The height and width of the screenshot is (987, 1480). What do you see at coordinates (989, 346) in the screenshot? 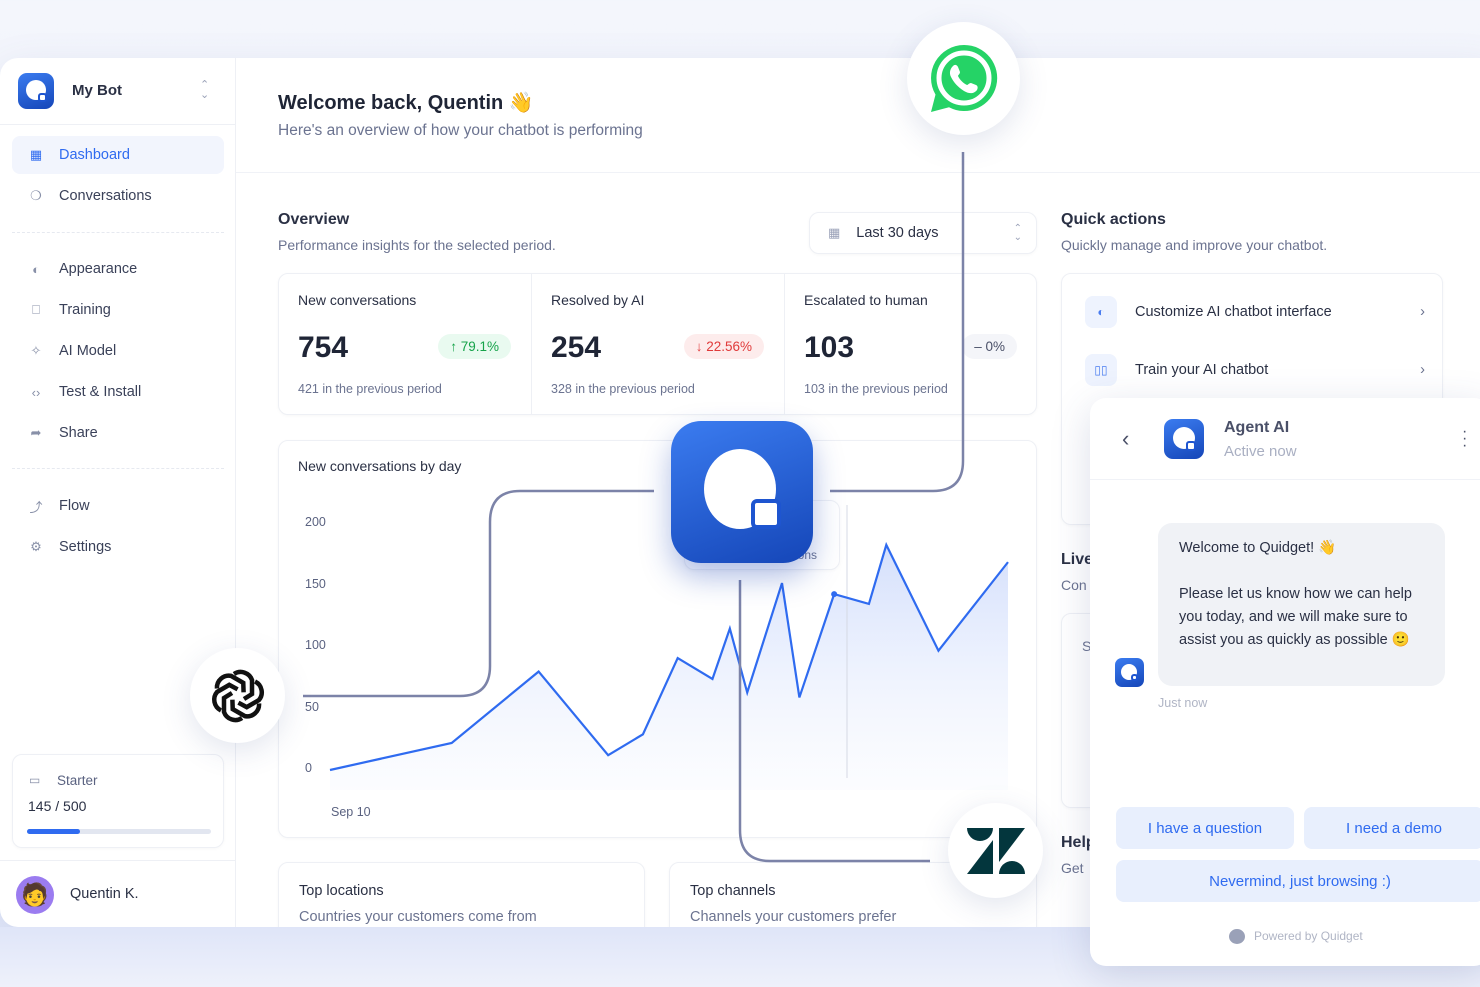
I see `change-badge: – 0%` at bounding box center [989, 346].